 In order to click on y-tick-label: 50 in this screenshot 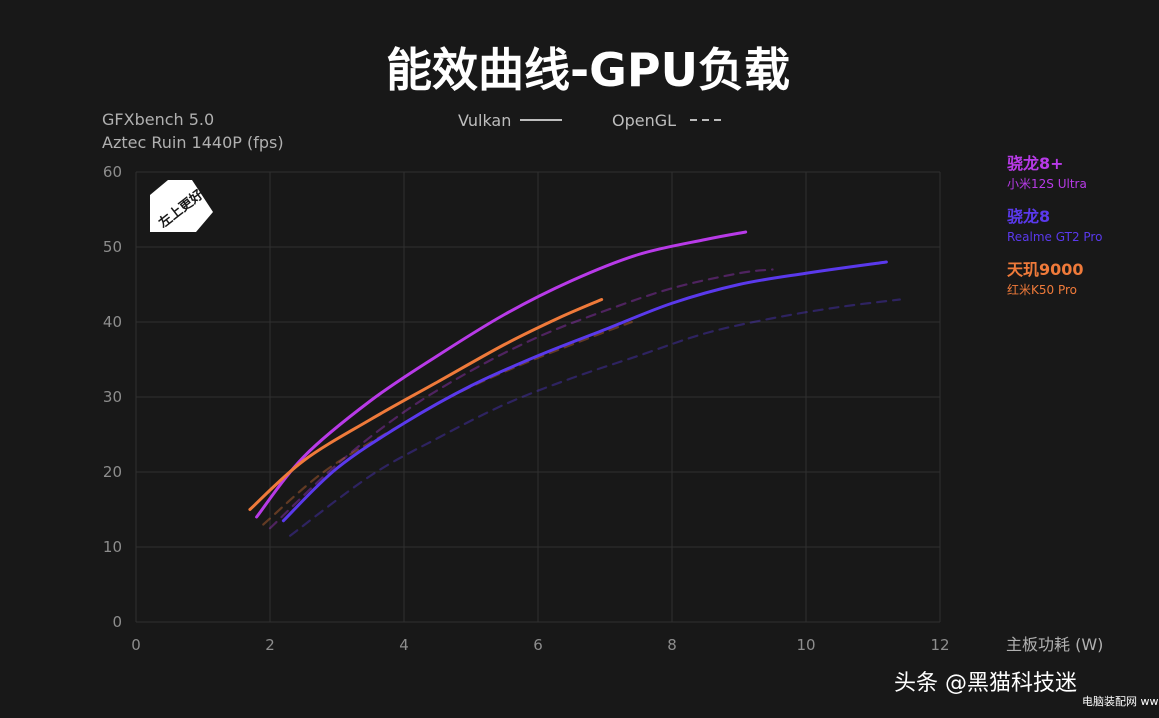, I will do `click(112, 247)`.